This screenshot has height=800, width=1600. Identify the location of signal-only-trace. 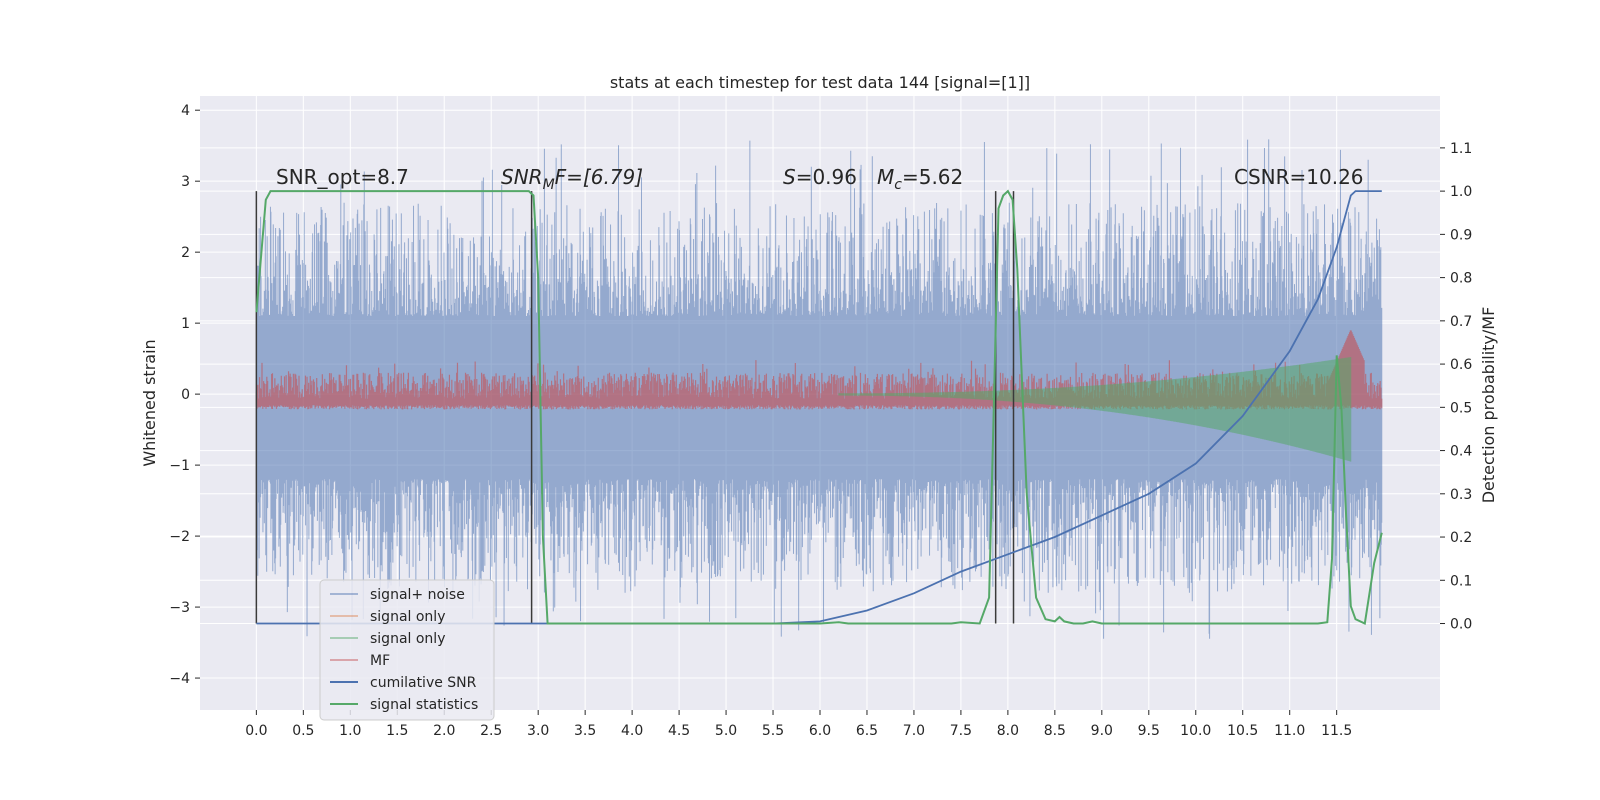
(1095, 409).